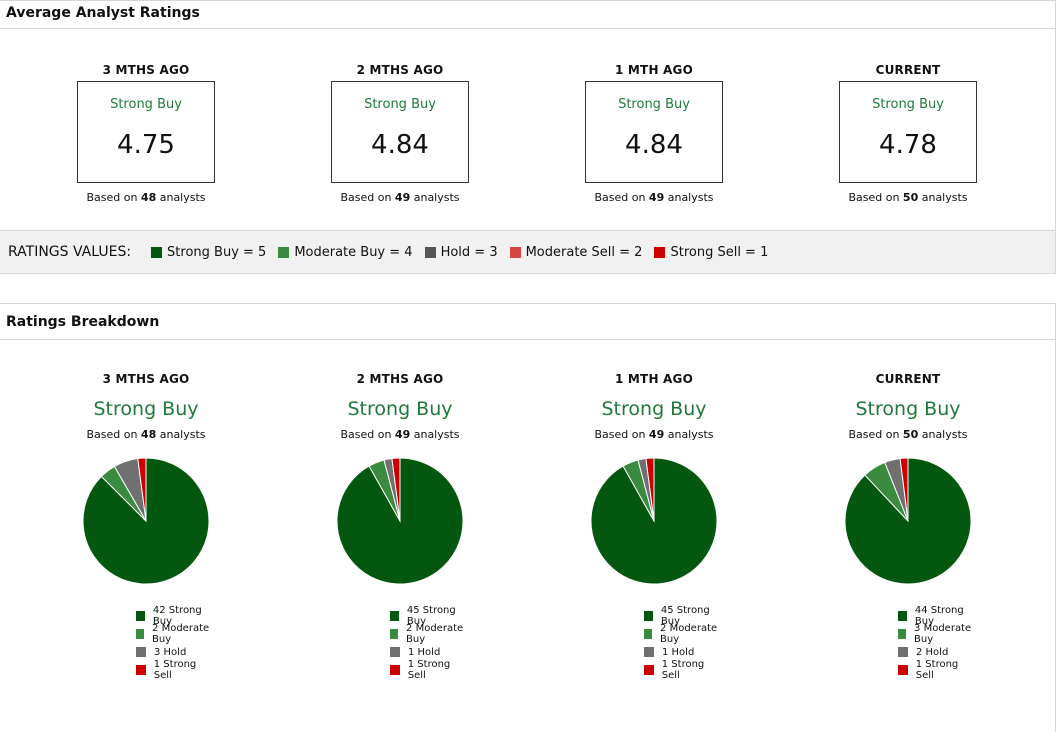  Describe the element at coordinates (660, 252) in the screenshot. I see `swatch-strong-sell` at that location.